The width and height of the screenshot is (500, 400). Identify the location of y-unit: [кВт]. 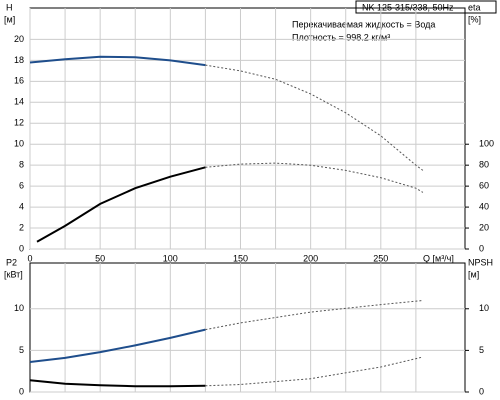
(13, 274).